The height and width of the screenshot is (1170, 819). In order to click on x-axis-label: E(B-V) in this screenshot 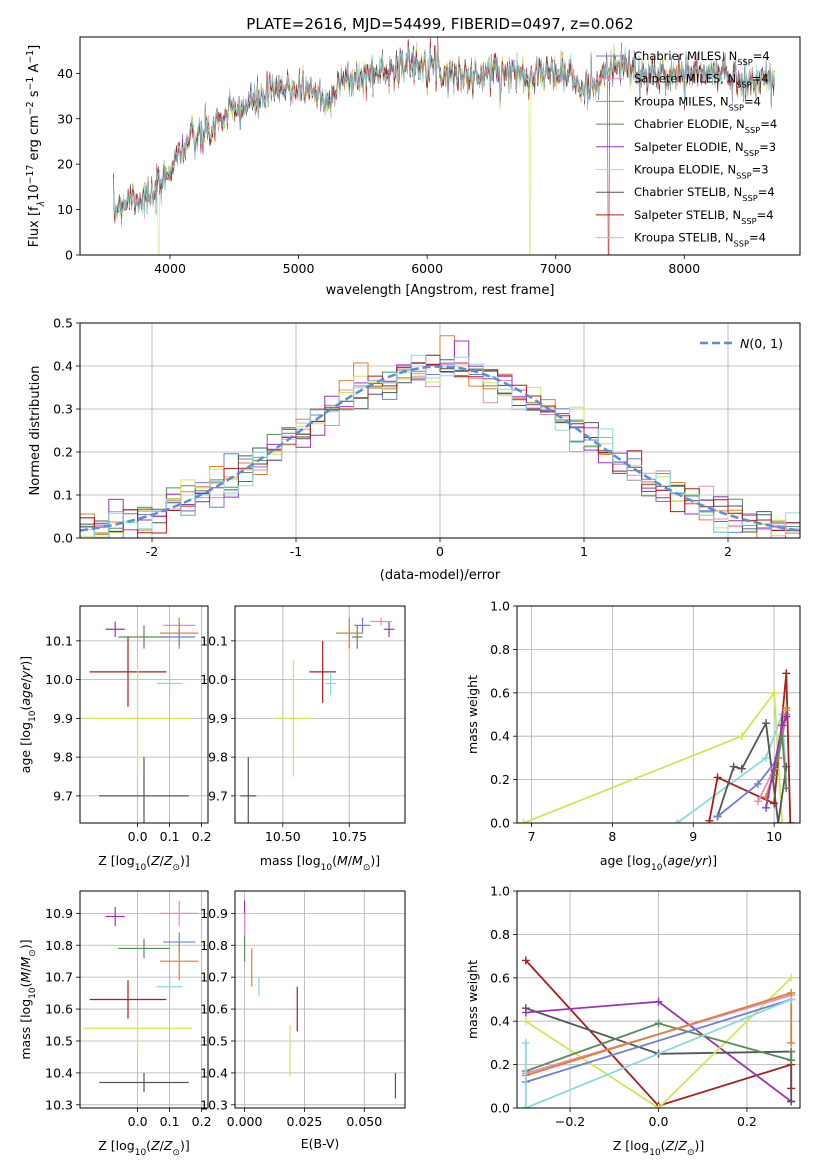, I will do `click(320, 1143)`.